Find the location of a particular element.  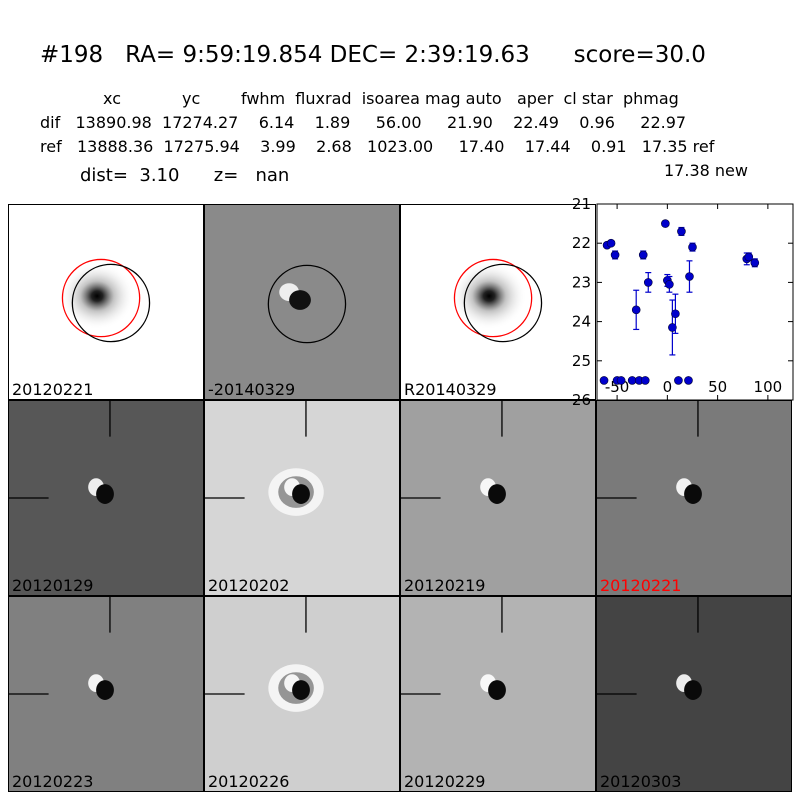

stamp-20120226: 20120226 is located at coordinates (302, 694).